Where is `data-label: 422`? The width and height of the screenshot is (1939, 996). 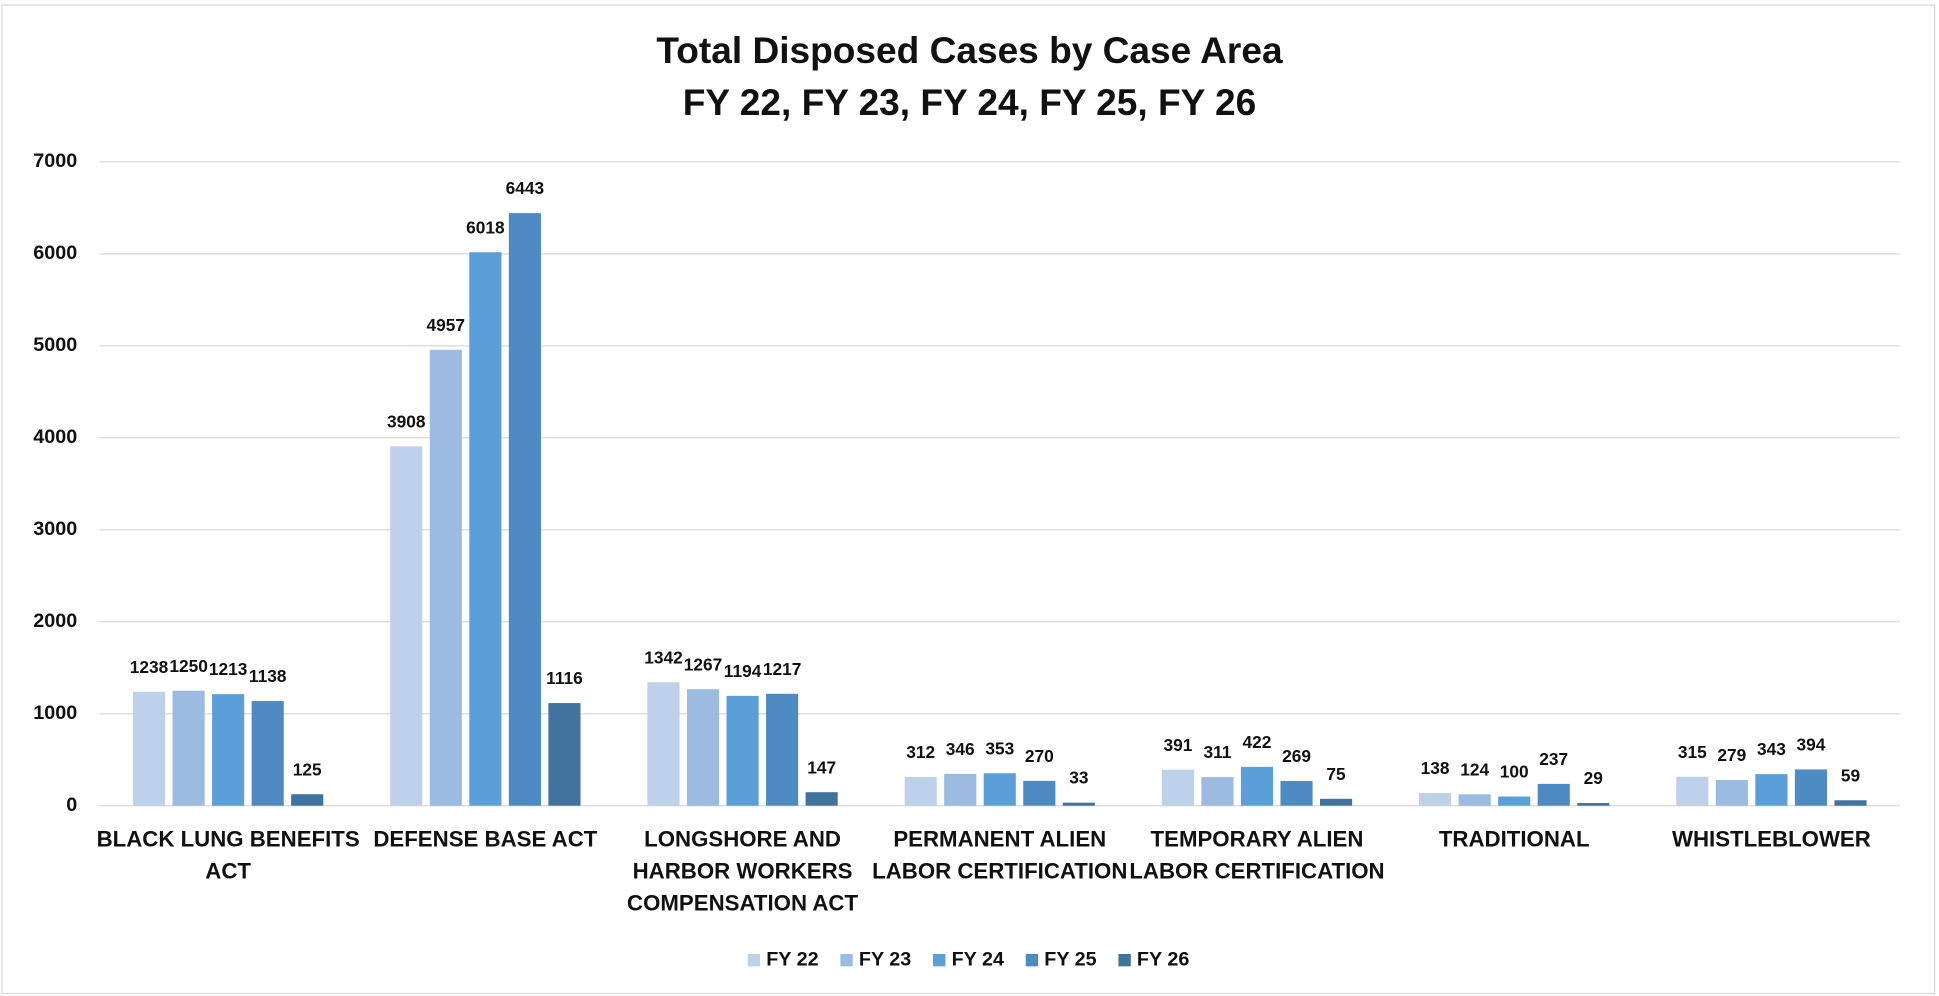
data-label: 422 is located at coordinates (1257, 742).